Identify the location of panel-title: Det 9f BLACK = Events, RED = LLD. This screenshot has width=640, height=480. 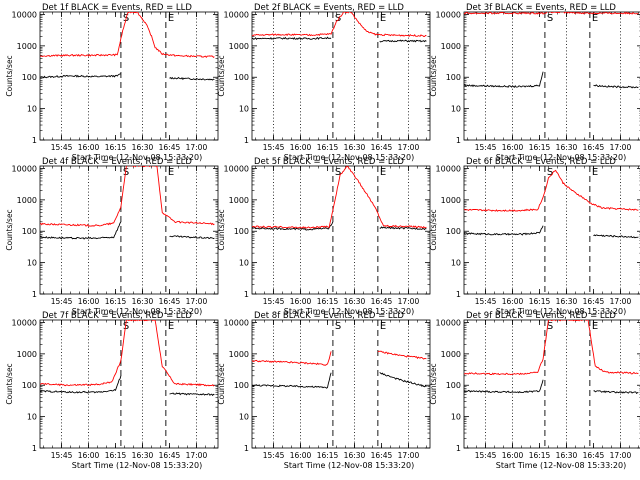
(541, 316).